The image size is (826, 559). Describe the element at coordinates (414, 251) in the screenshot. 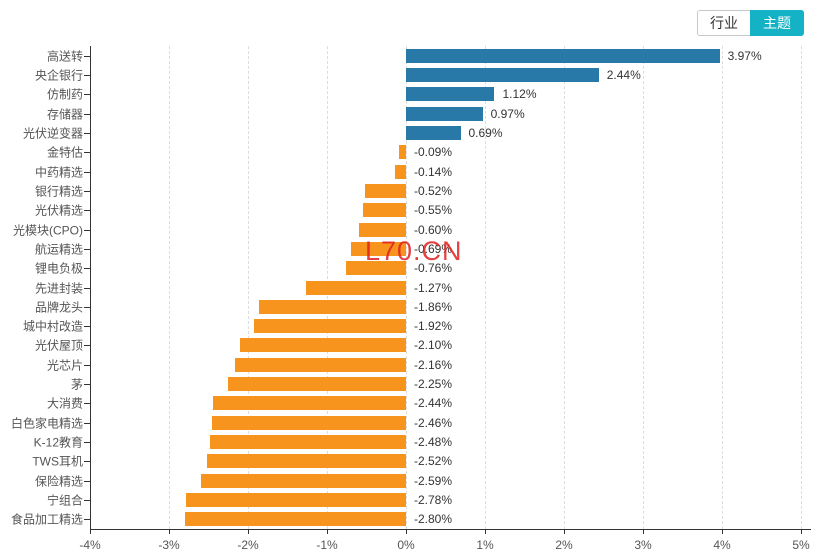

I see `watermark: L70.CN` at that location.